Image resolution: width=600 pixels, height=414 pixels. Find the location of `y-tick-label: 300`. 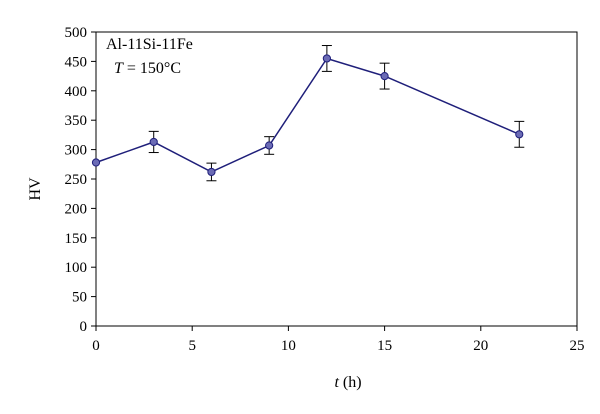

y-tick-label: 300 is located at coordinates (76, 151).